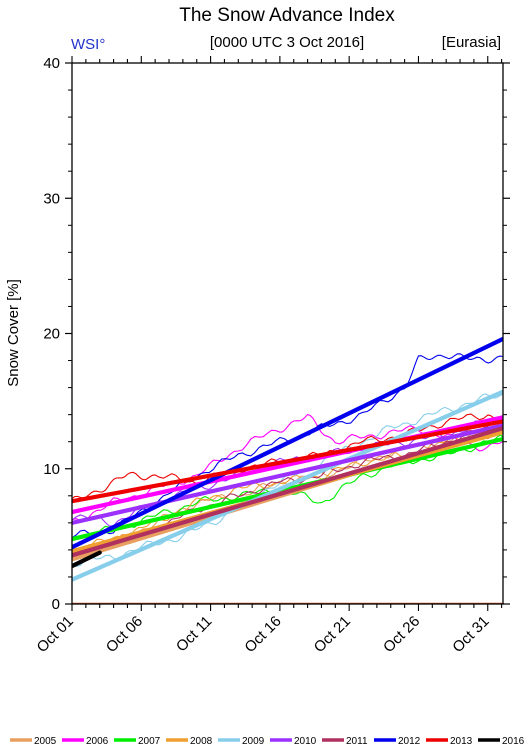 The image size is (532, 749). What do you see at coordinates (267, 741) in the screenshot?
I see `legend: 2005 2006 2007 2008 2009 2010 2011 2012 2013 2016` at bounding box center [267, 741].